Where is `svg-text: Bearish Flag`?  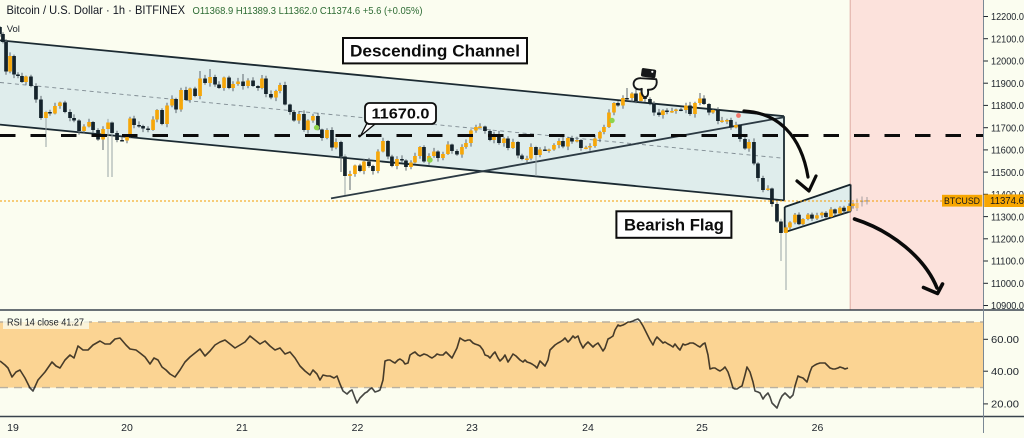 svg-text: Bearish Flag is located at coordinates (674, 226).